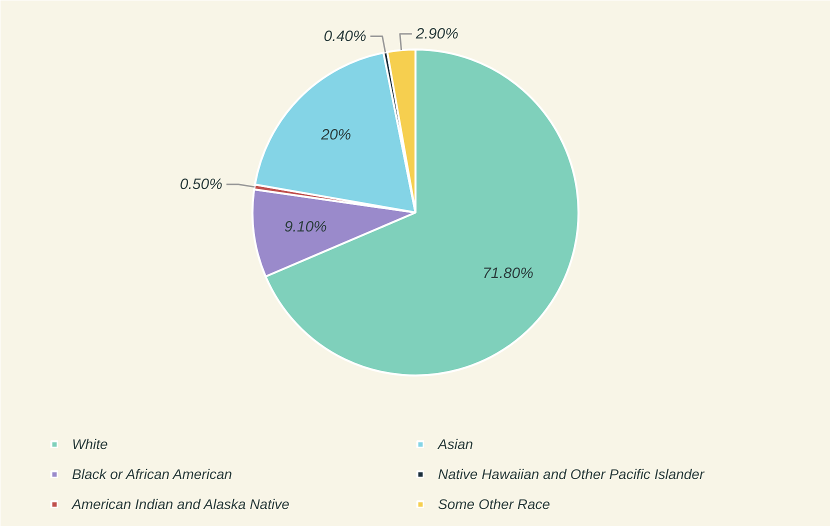 This screenshot has height=526, width=830. I want to click on legend-label: Asian, so click(456, 444).